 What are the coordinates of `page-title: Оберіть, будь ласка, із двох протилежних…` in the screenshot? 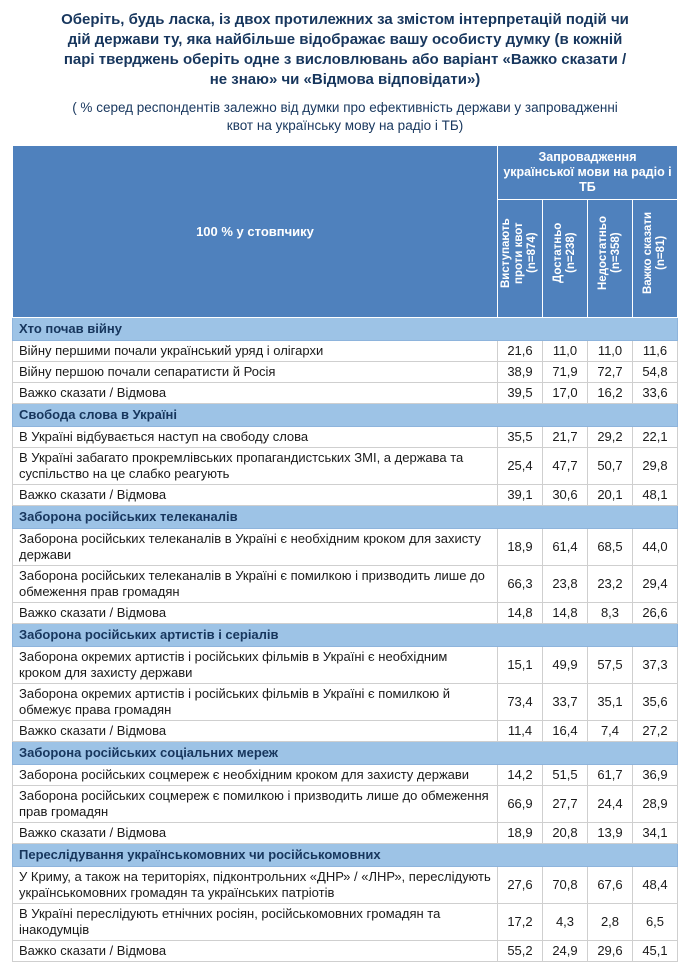 It's located at (345, 49).